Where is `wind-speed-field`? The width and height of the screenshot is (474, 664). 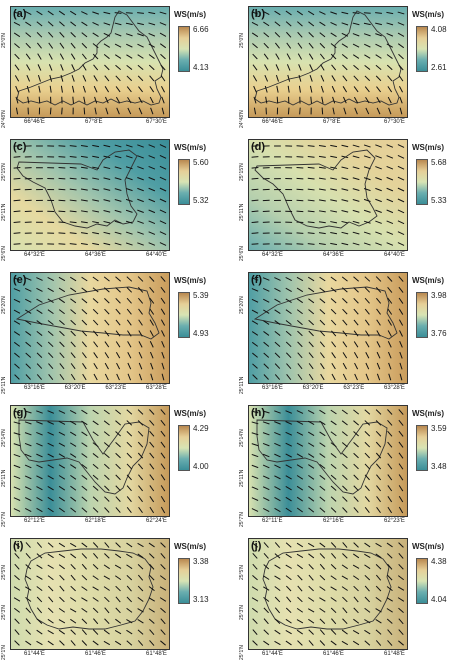 wind-speed-field is located at coordinates (328, 594).